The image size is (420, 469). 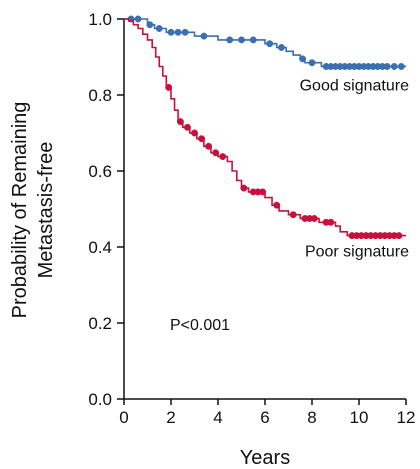 What do you see at coordinates (46, 210) in the screenshot?
I see `y-axis-title-line-2: Metastasis-free` at bounding box center [46, 210].